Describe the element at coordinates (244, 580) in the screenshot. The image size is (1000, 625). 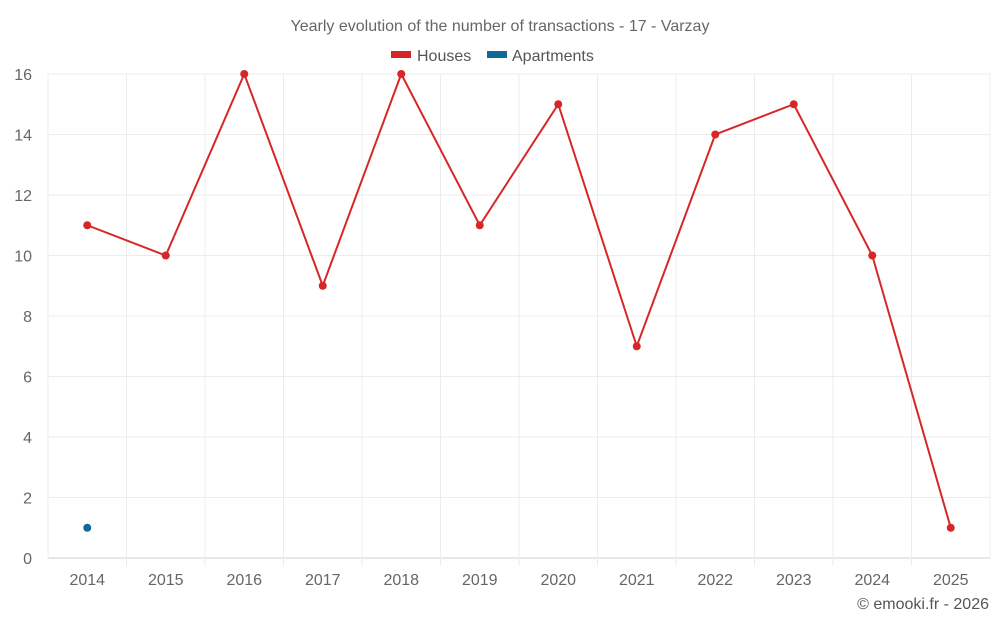
I see `x-tick-label: 2016` at that location.